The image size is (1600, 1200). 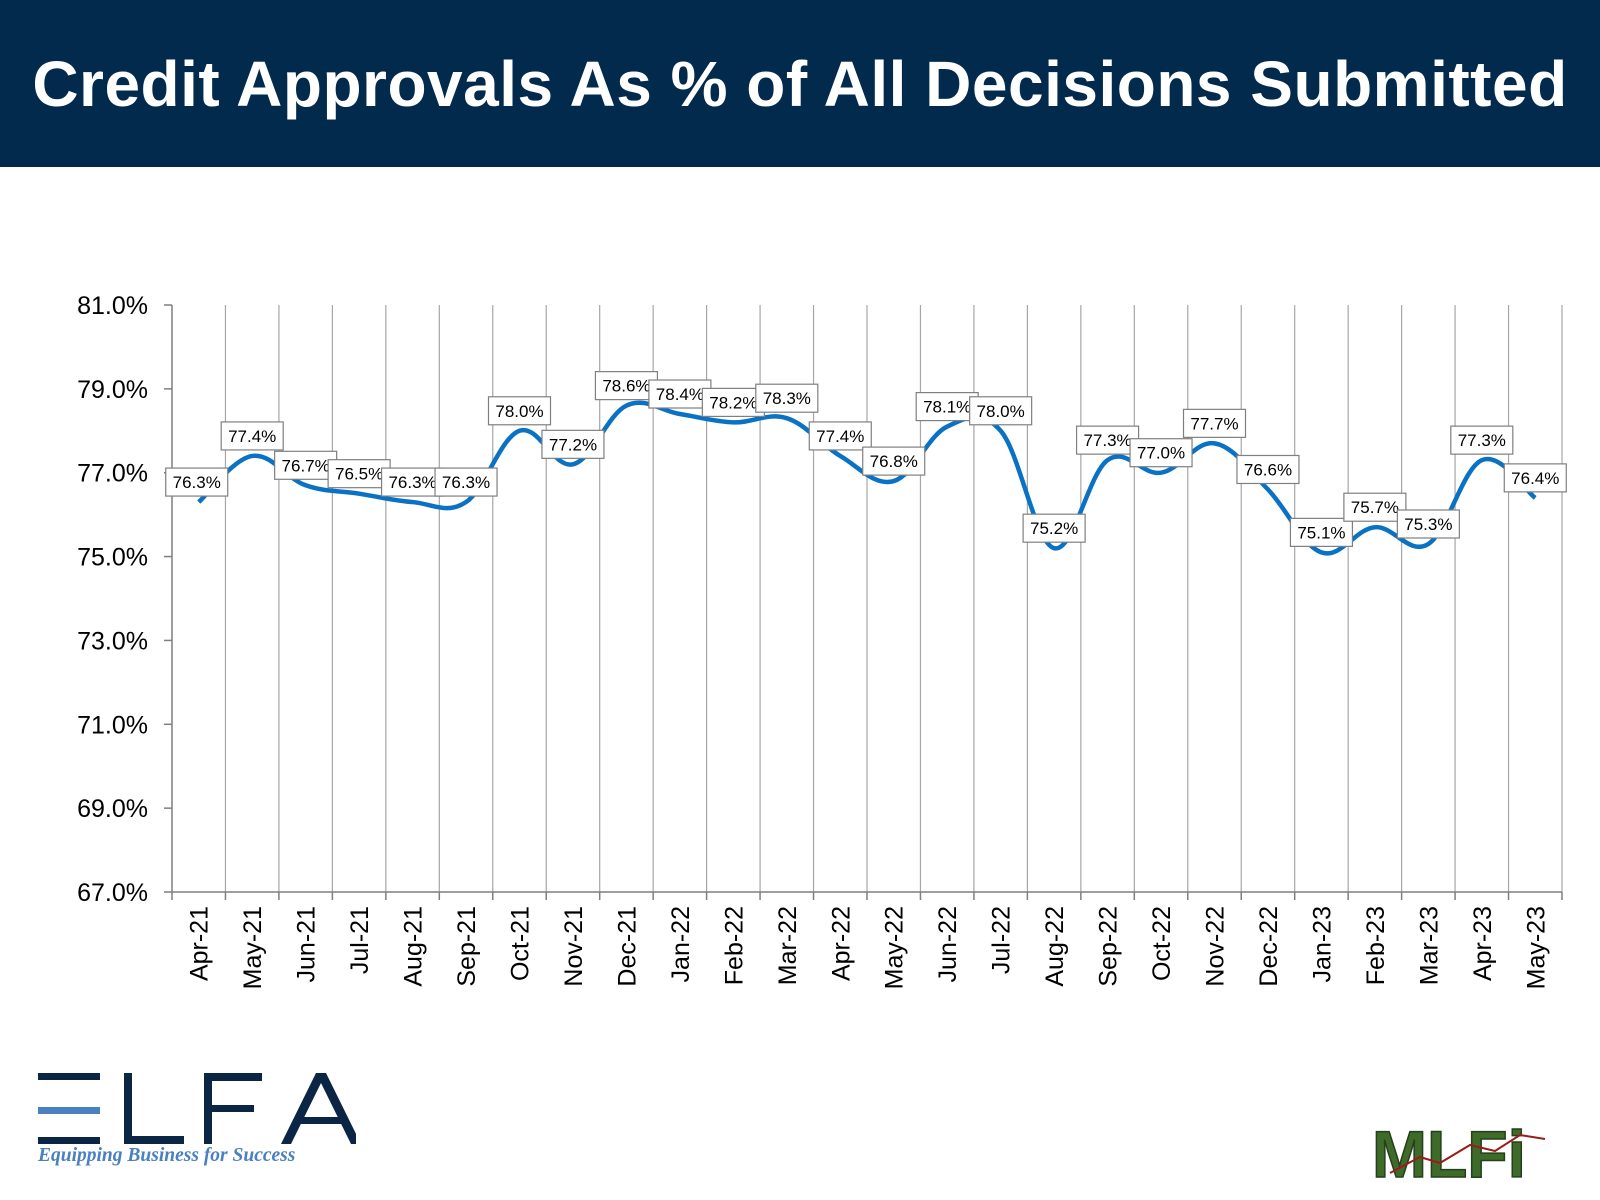 What do you see at coordinates (1216, 946) in the screenshot?
I see `x-tick-label: Nov-22` at bounding box center [1216, 946].